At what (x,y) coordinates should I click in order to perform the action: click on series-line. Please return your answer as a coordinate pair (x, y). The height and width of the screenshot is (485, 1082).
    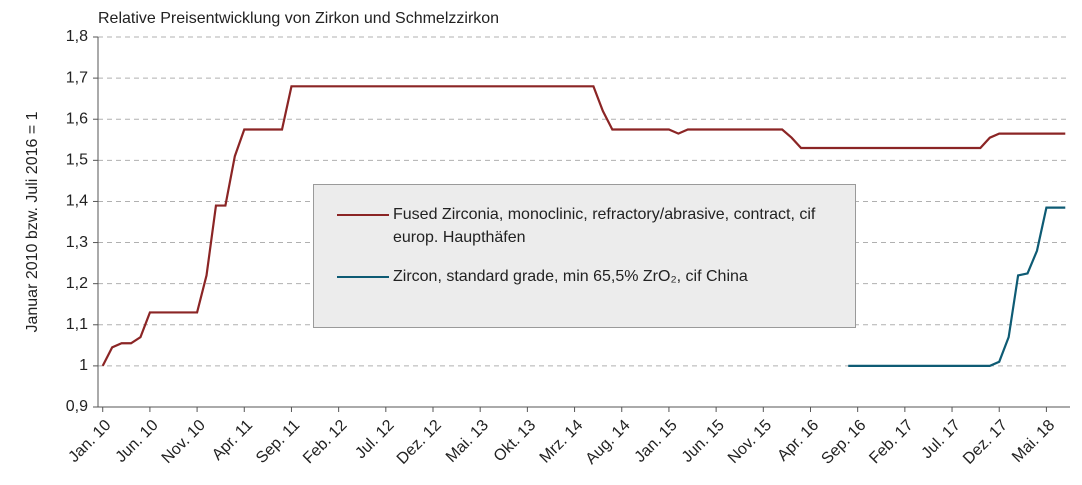
    Looking at the image, I should click on (957, 286).